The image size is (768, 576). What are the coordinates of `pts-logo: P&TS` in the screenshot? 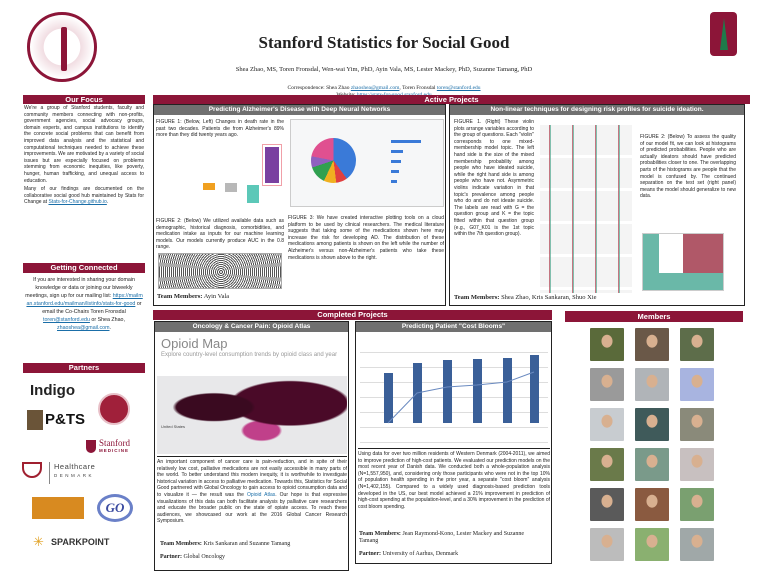 It's located at (59, 421).